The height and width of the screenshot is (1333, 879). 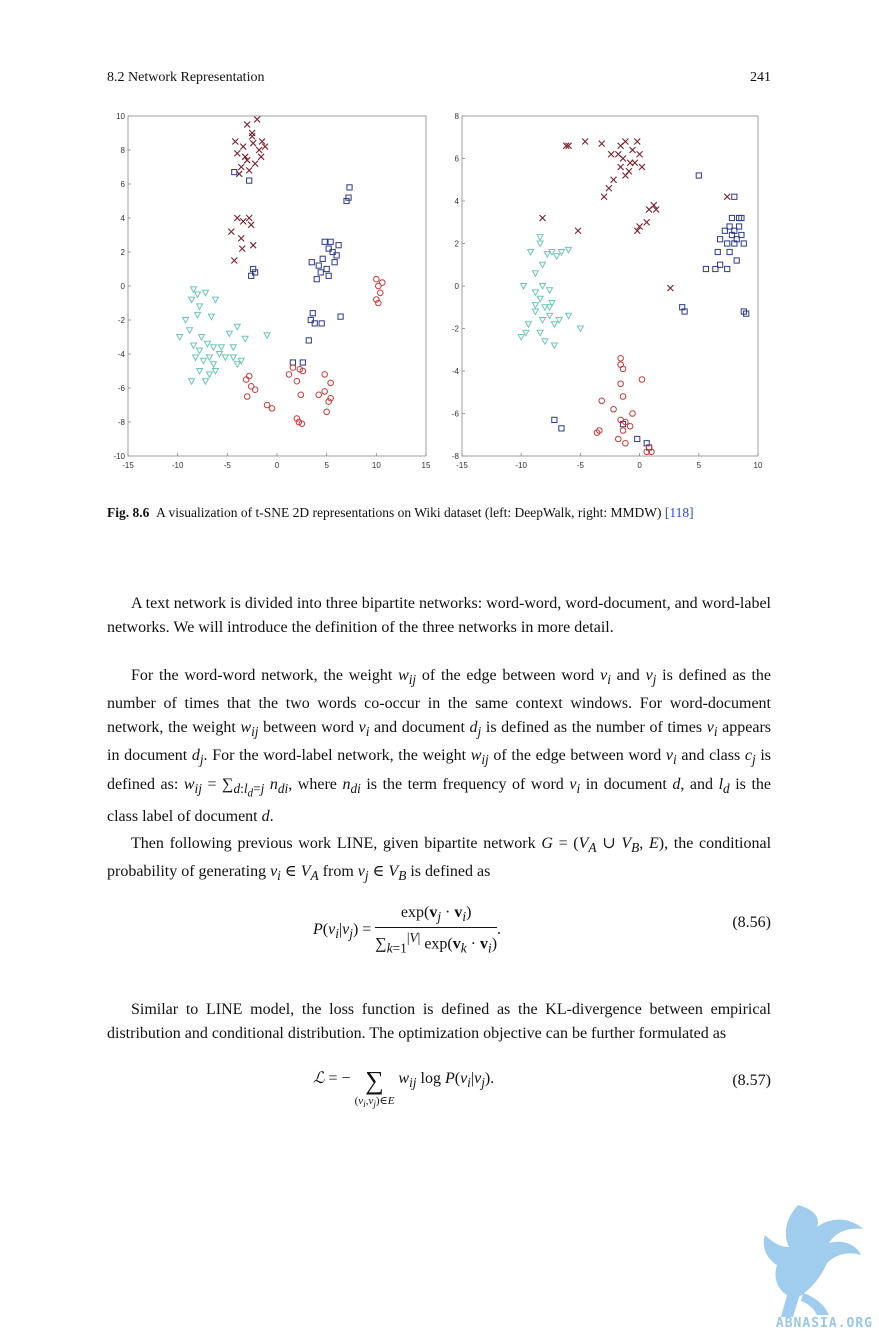 What do you see at coordinates (457, 116) in the screenshot?
I see `y-tick-label: 8` at bounding box center [457, 116].